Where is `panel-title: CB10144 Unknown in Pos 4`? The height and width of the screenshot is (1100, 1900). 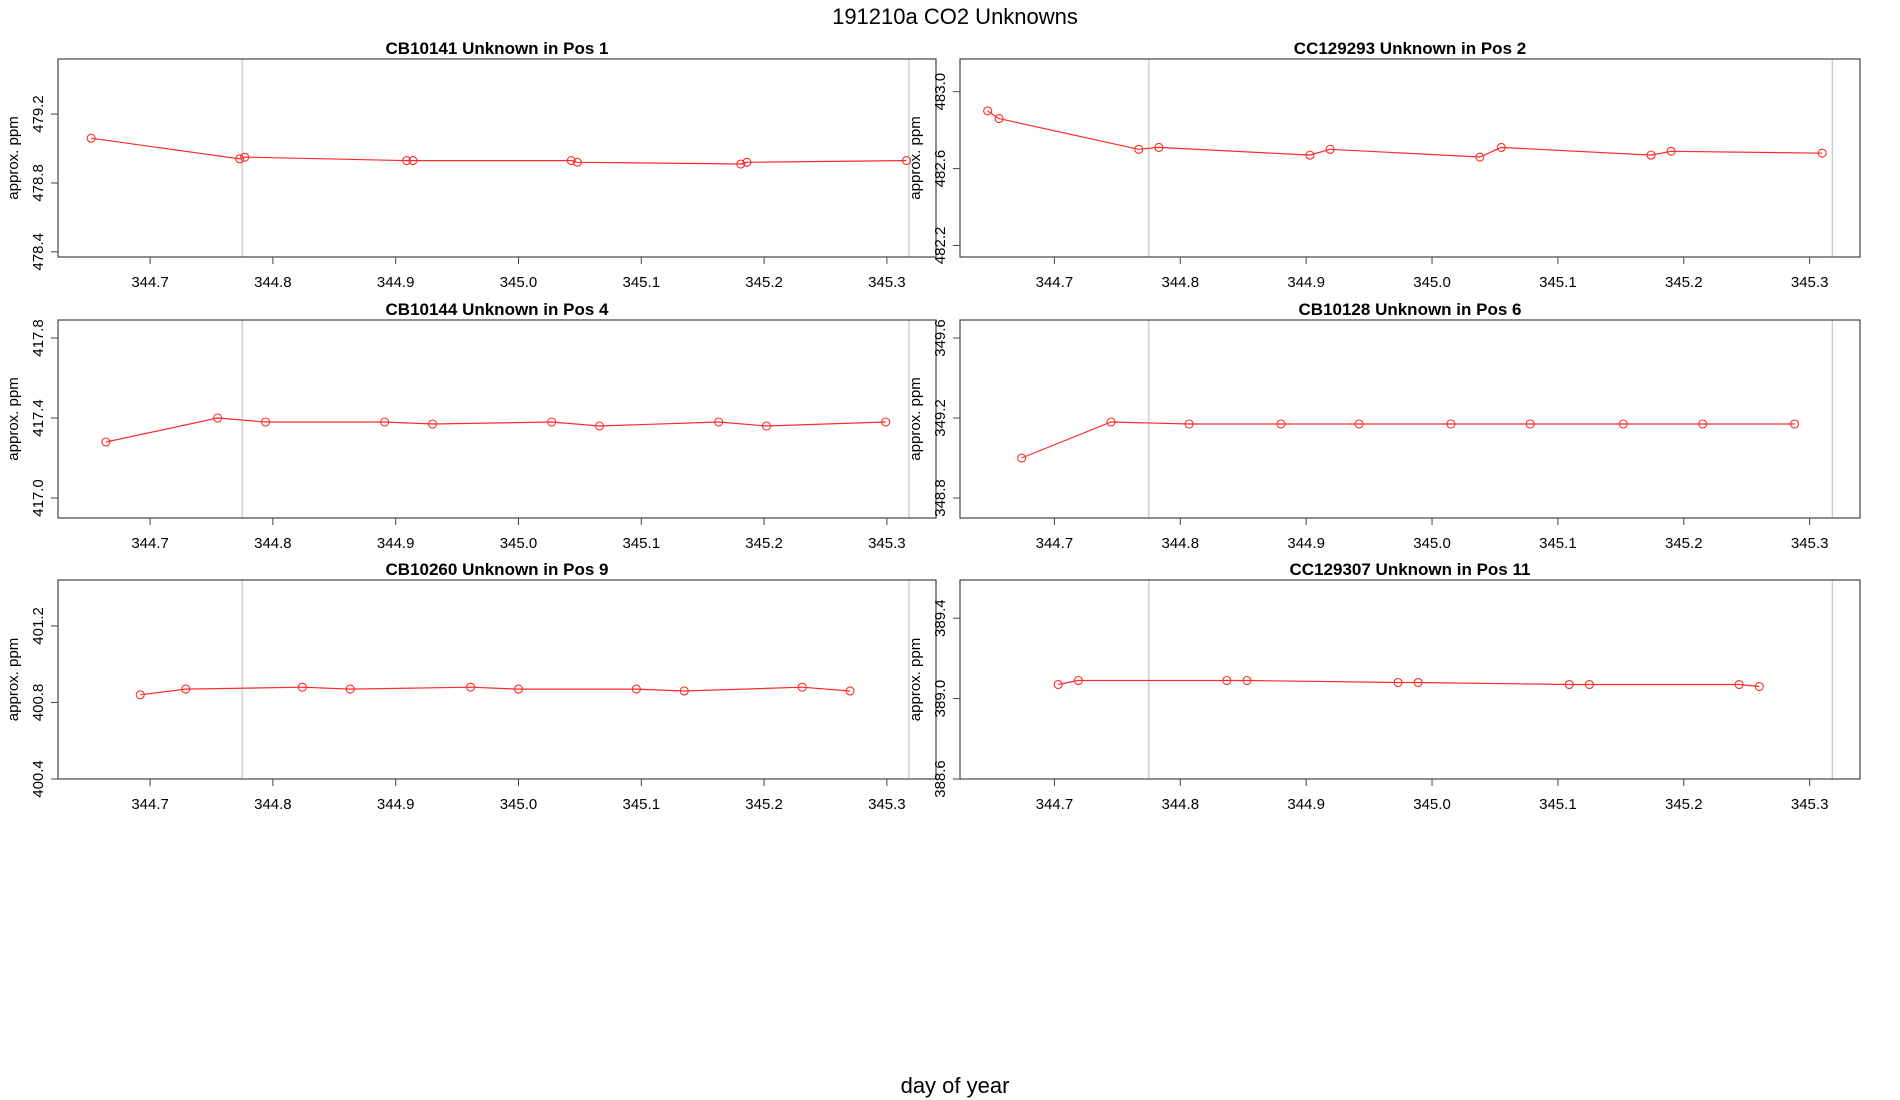 panel-title: CB10144 Unknown in Pos 4 is located at coordinates (497, 309).